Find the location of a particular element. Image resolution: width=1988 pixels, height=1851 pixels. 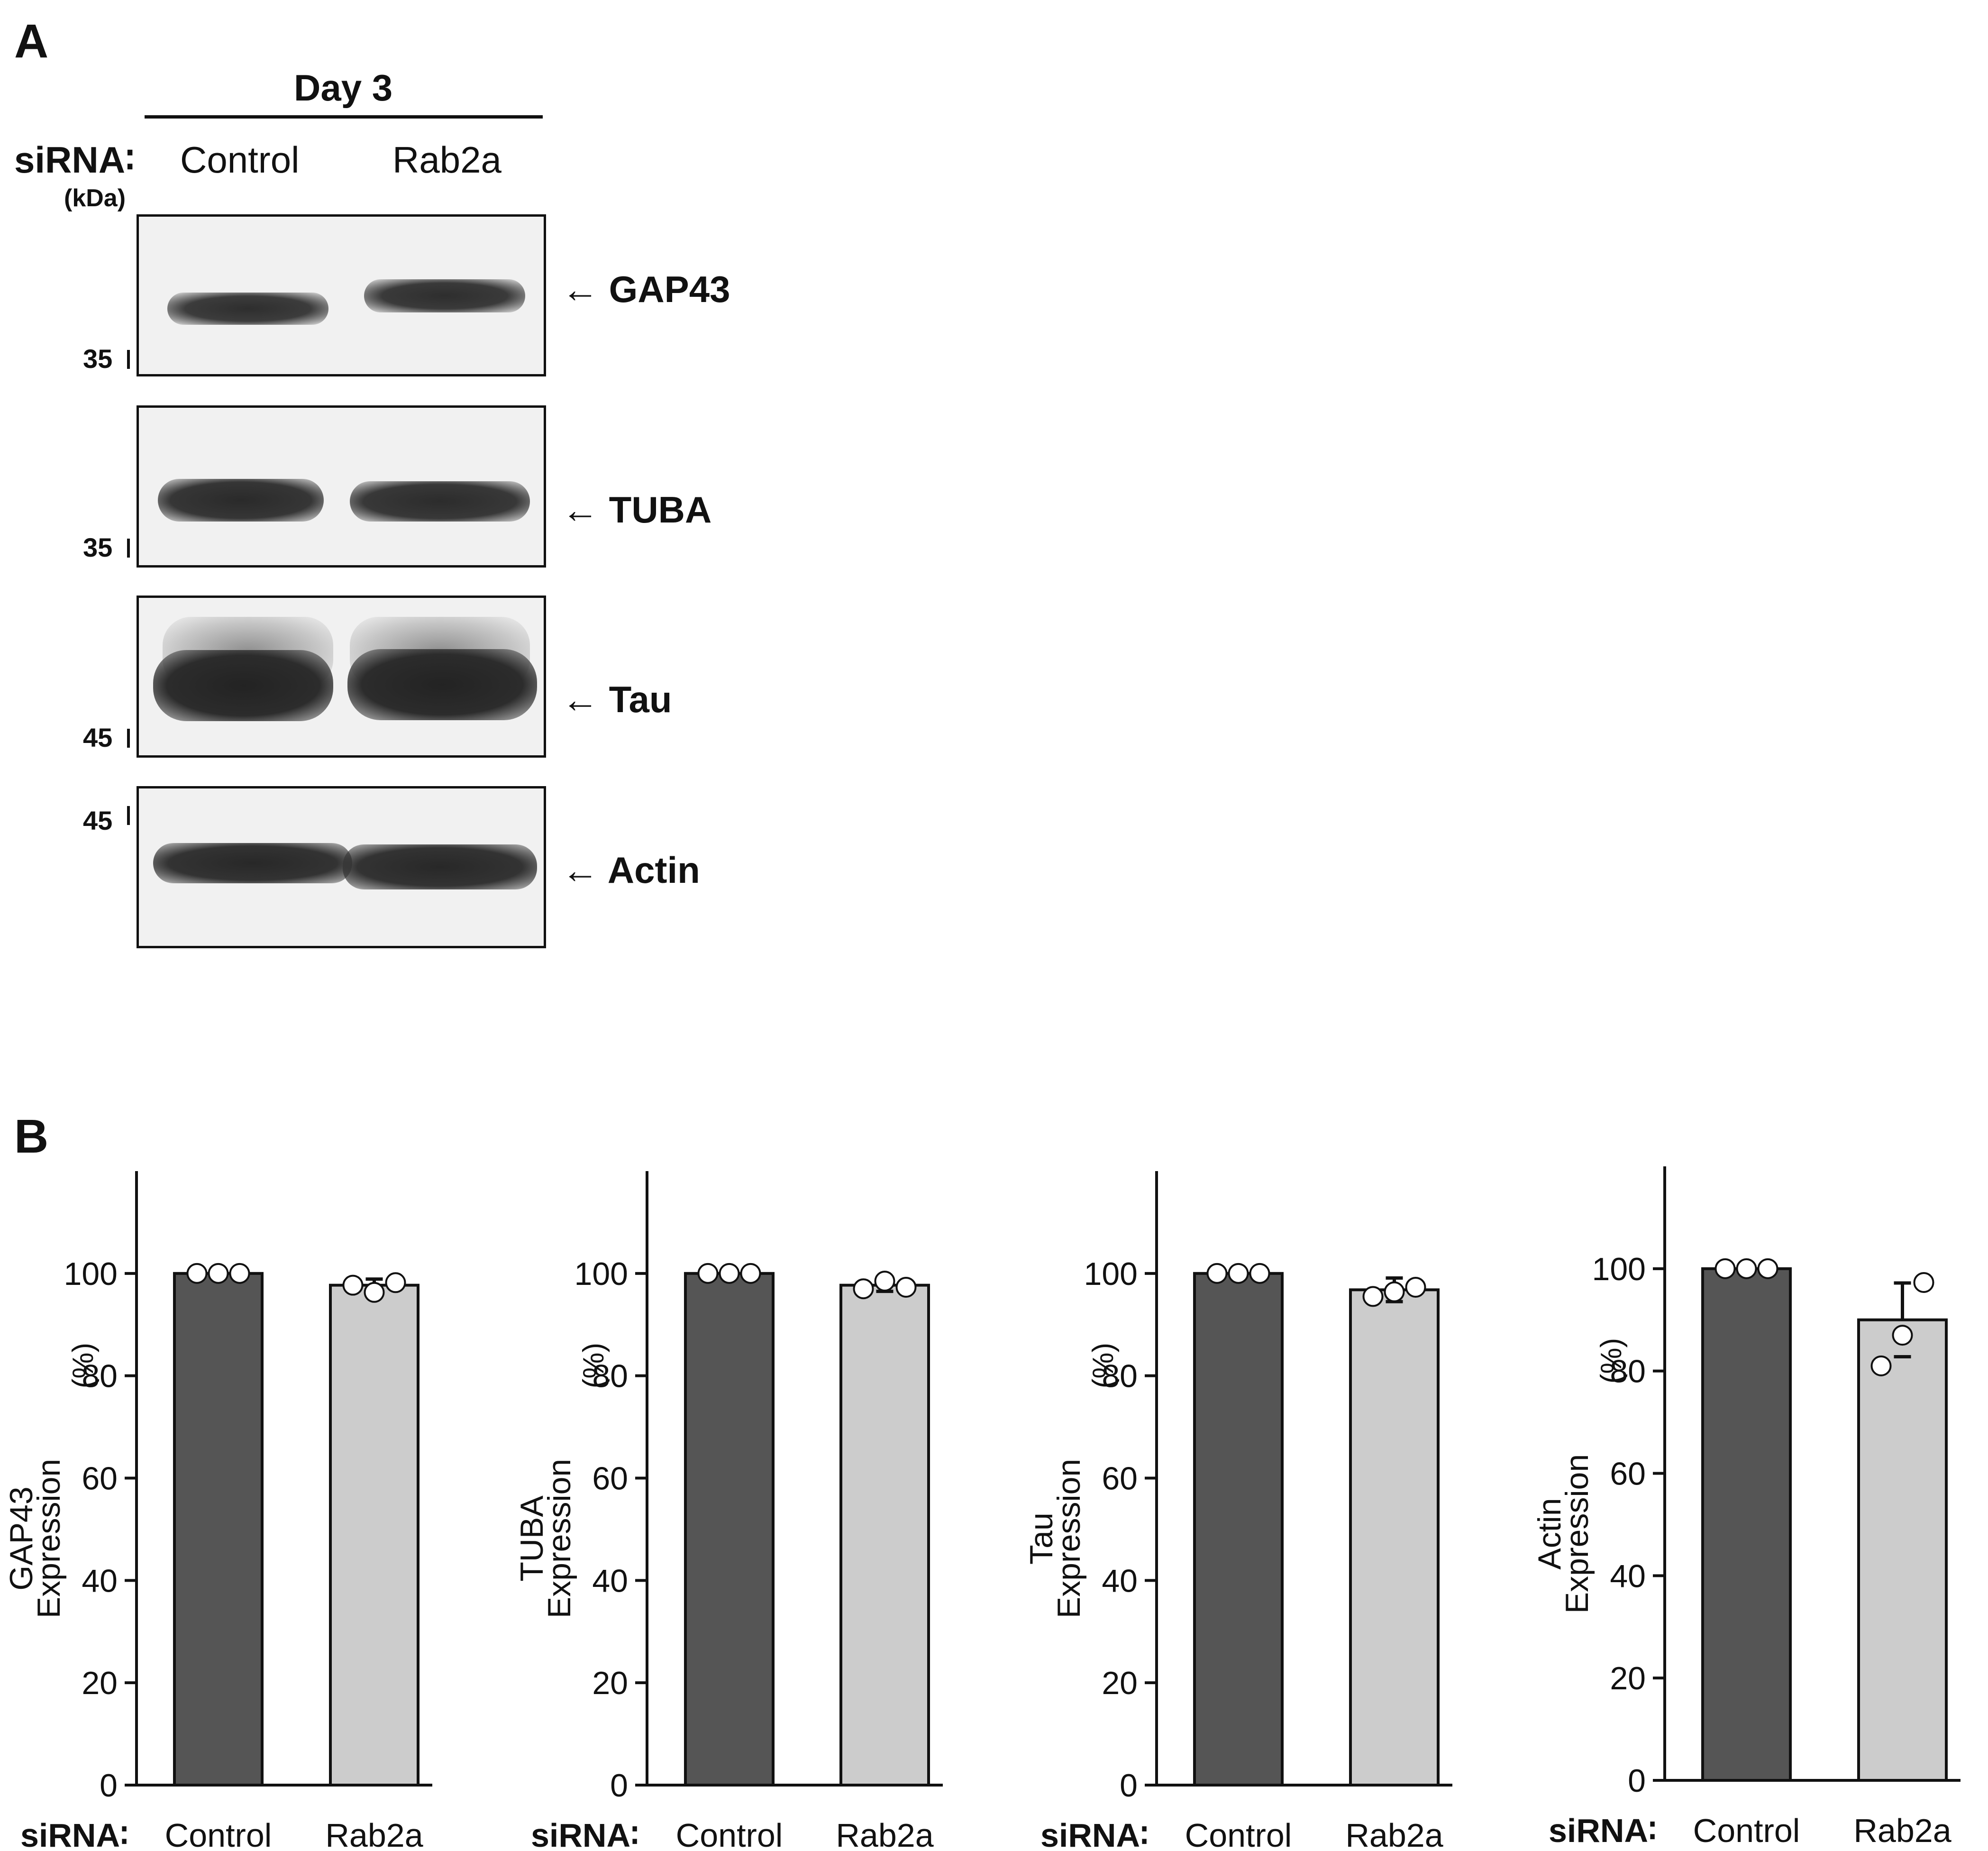

band-tuba-rab2a is located at coordinates (440, 502).